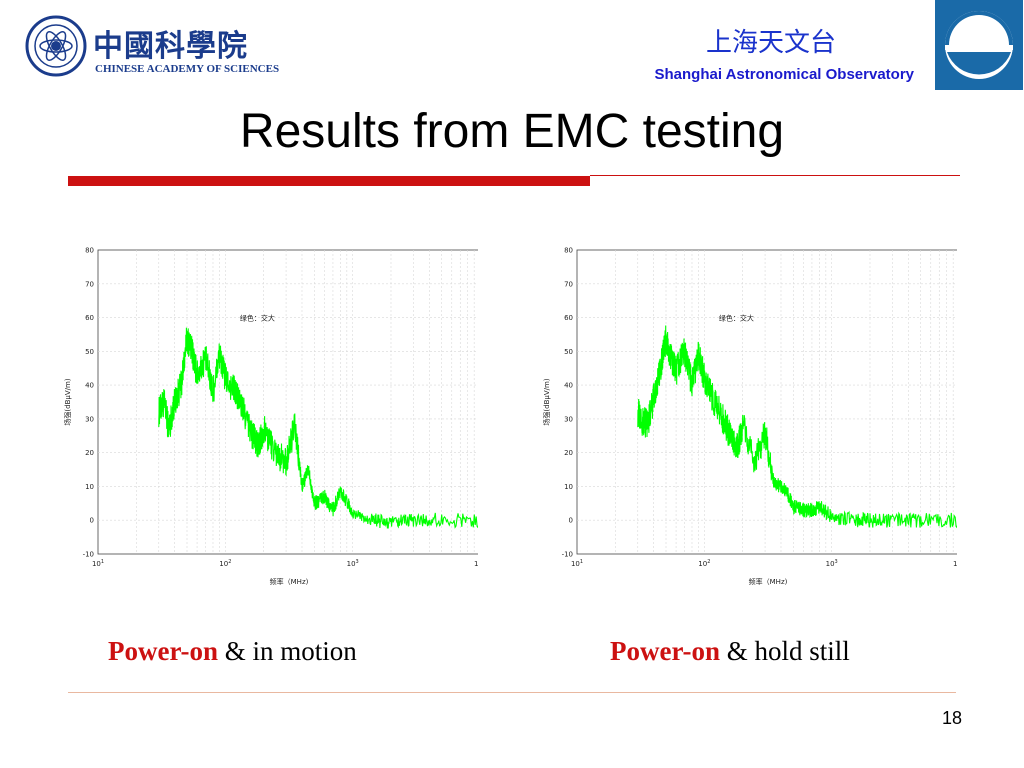 This screenshot has width=1024, height=768. Describe the element at coordinates (170, 46) in the screenshot. I see `cas-name-chinese: 中國科學院` at that location.